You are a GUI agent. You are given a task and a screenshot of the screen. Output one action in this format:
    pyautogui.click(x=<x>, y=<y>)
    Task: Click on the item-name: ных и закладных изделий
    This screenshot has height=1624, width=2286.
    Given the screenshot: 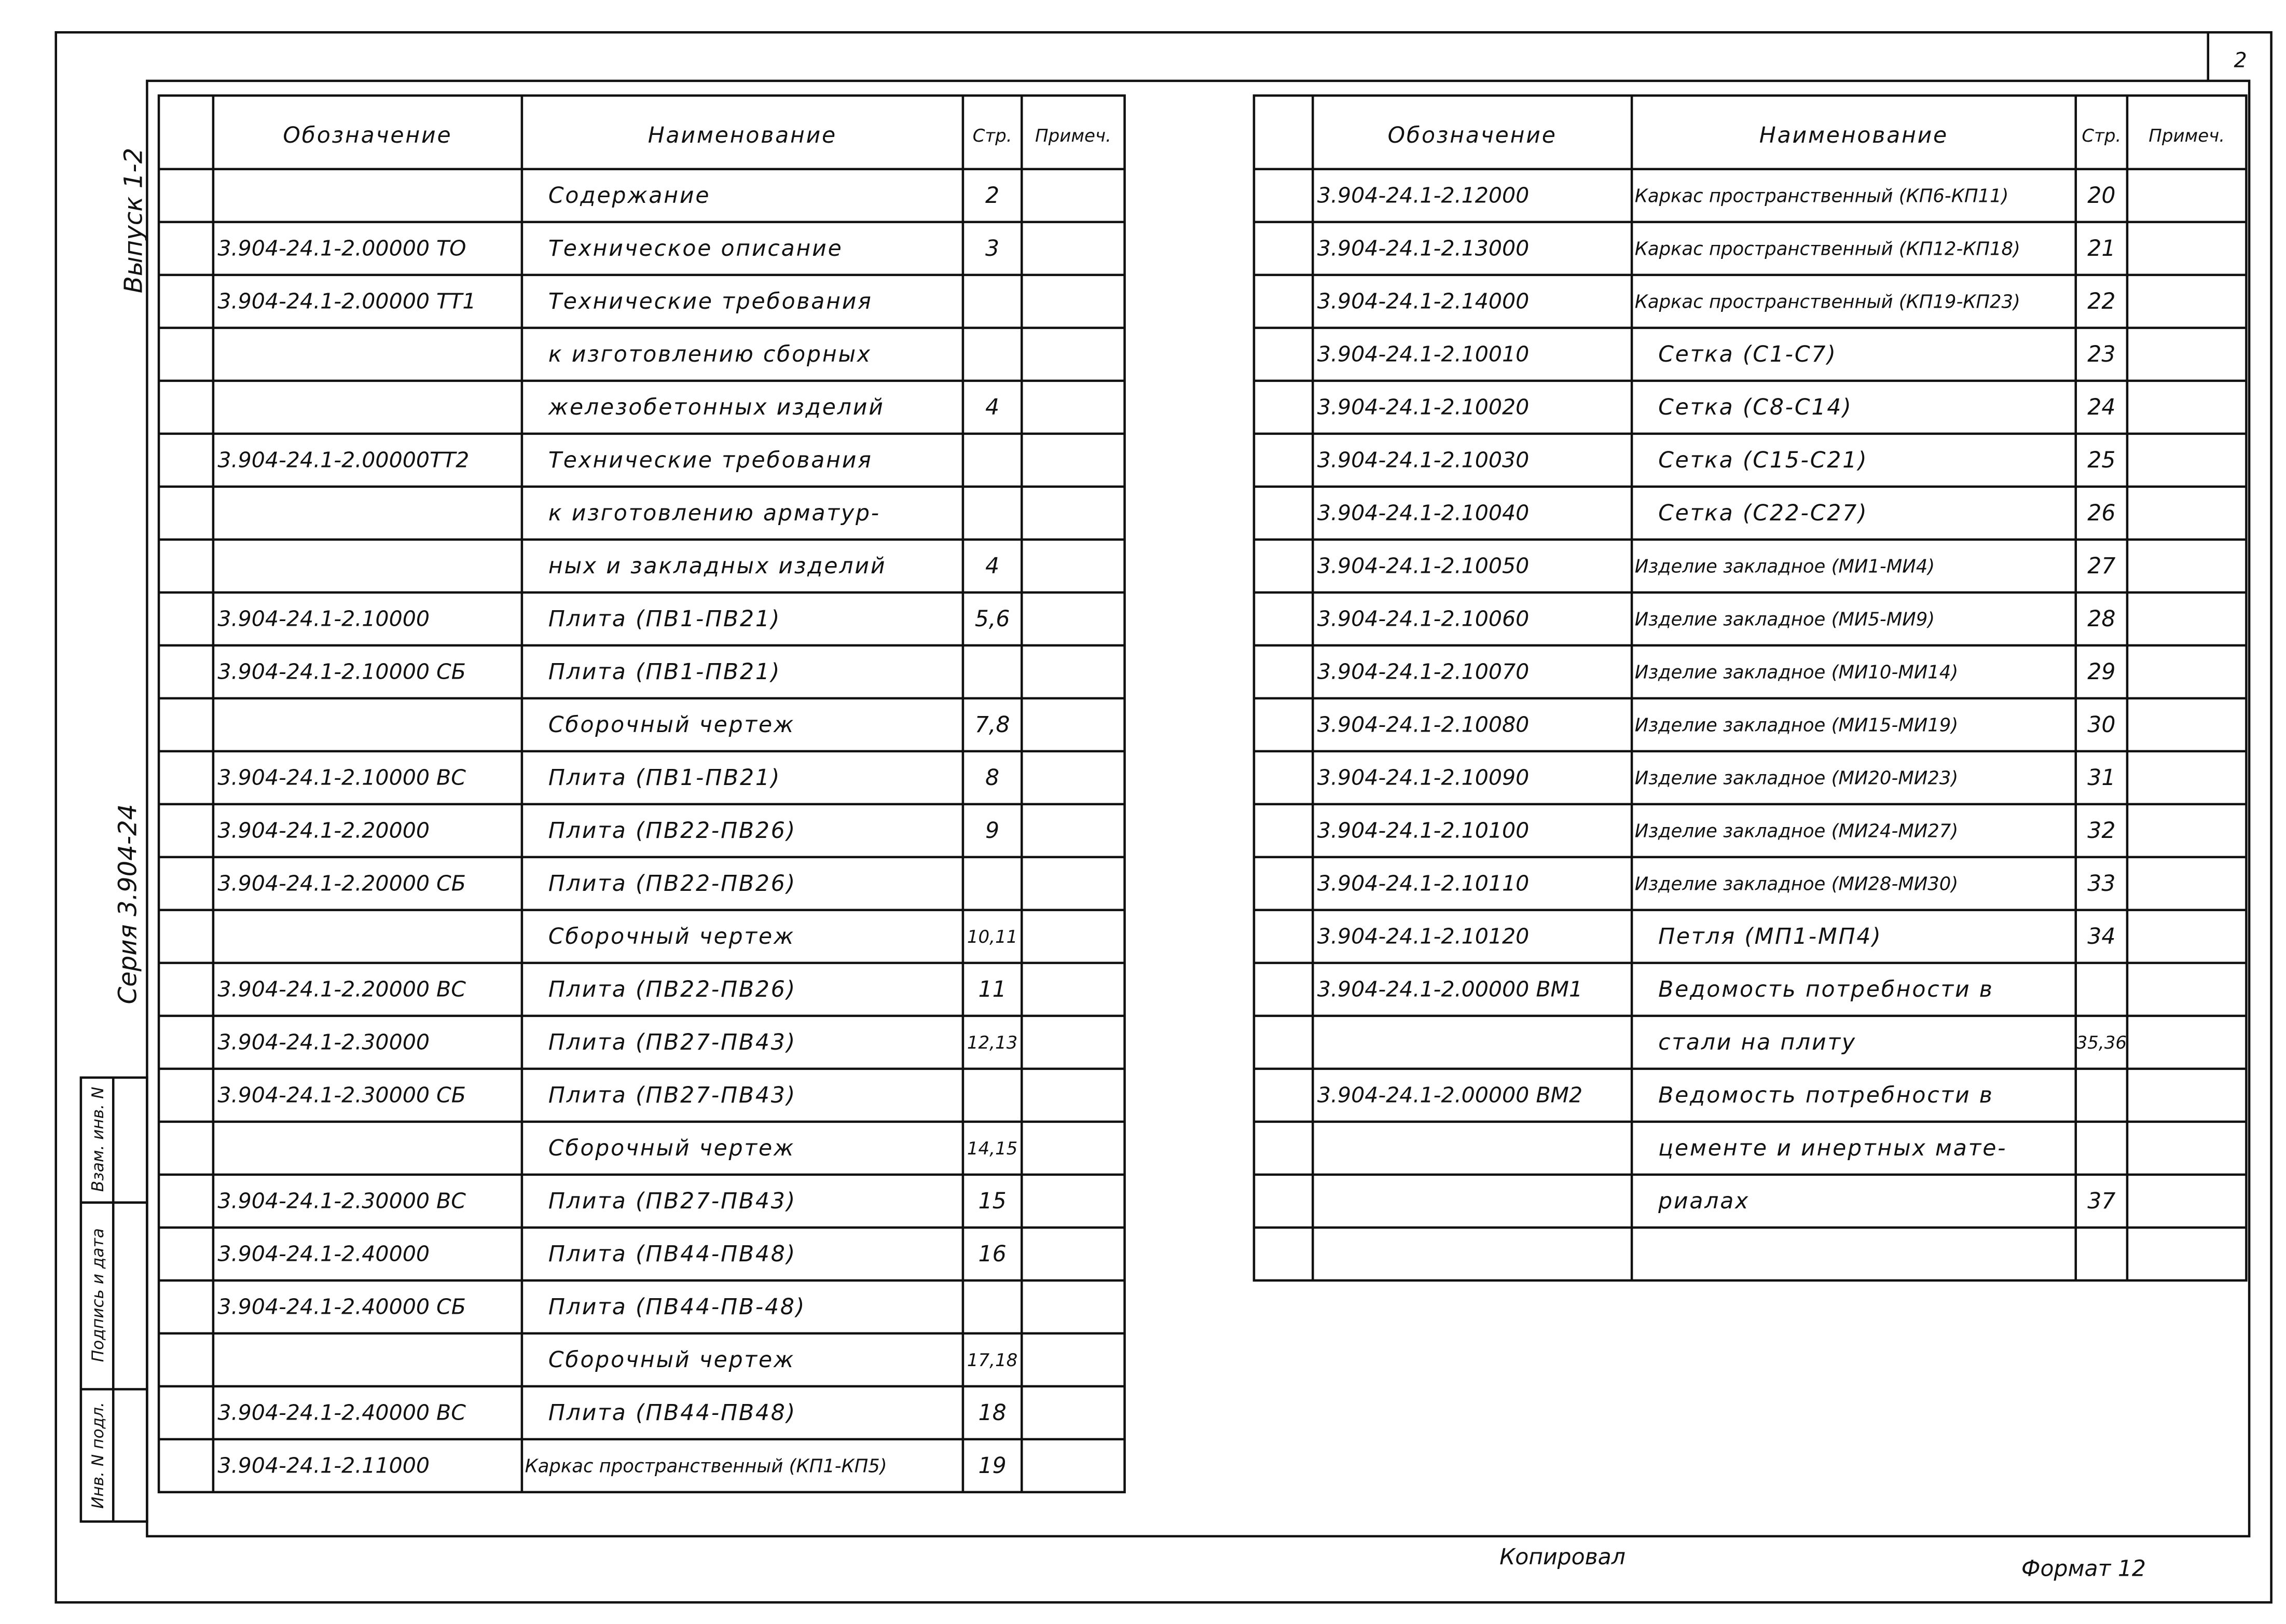 What is the action you would take?
    pyautogui.click(x=717, y=566)
    